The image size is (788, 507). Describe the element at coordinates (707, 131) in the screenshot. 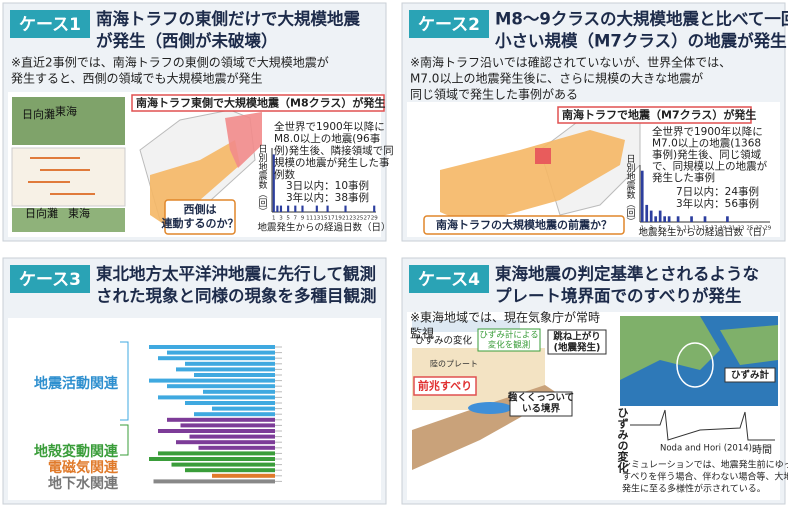

I see `stat-text: 全世界で1900年以降に` at that location.